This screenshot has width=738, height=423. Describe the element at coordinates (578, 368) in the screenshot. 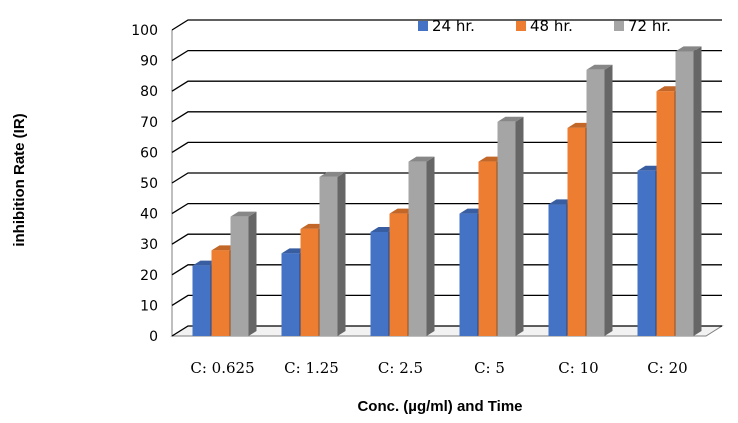

I see `x-tick-label: C: 10` at that location.